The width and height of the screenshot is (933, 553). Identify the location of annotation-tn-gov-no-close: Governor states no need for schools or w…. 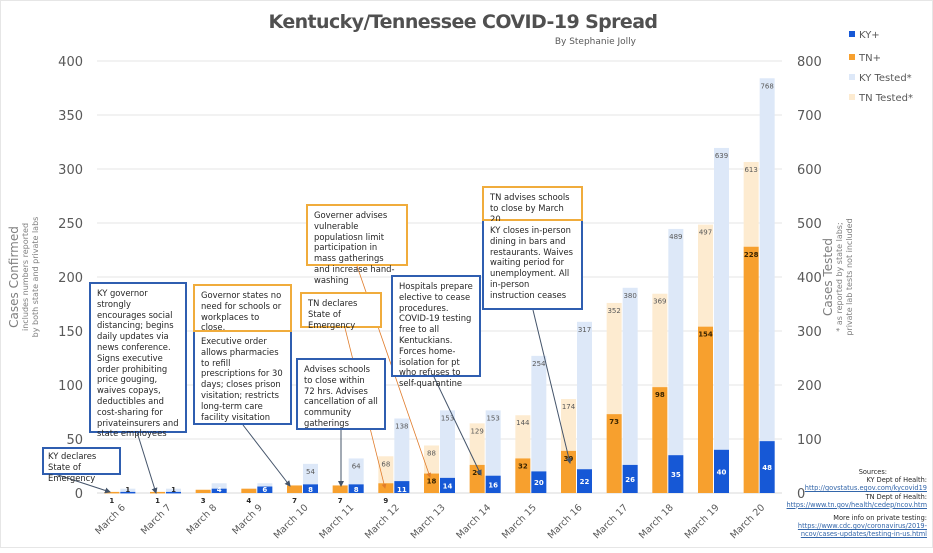
(242, 308).